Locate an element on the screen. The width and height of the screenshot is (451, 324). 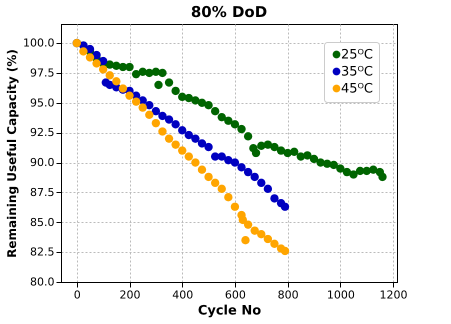
x-tick-label: 1000 is located at coordinates (340, 295).